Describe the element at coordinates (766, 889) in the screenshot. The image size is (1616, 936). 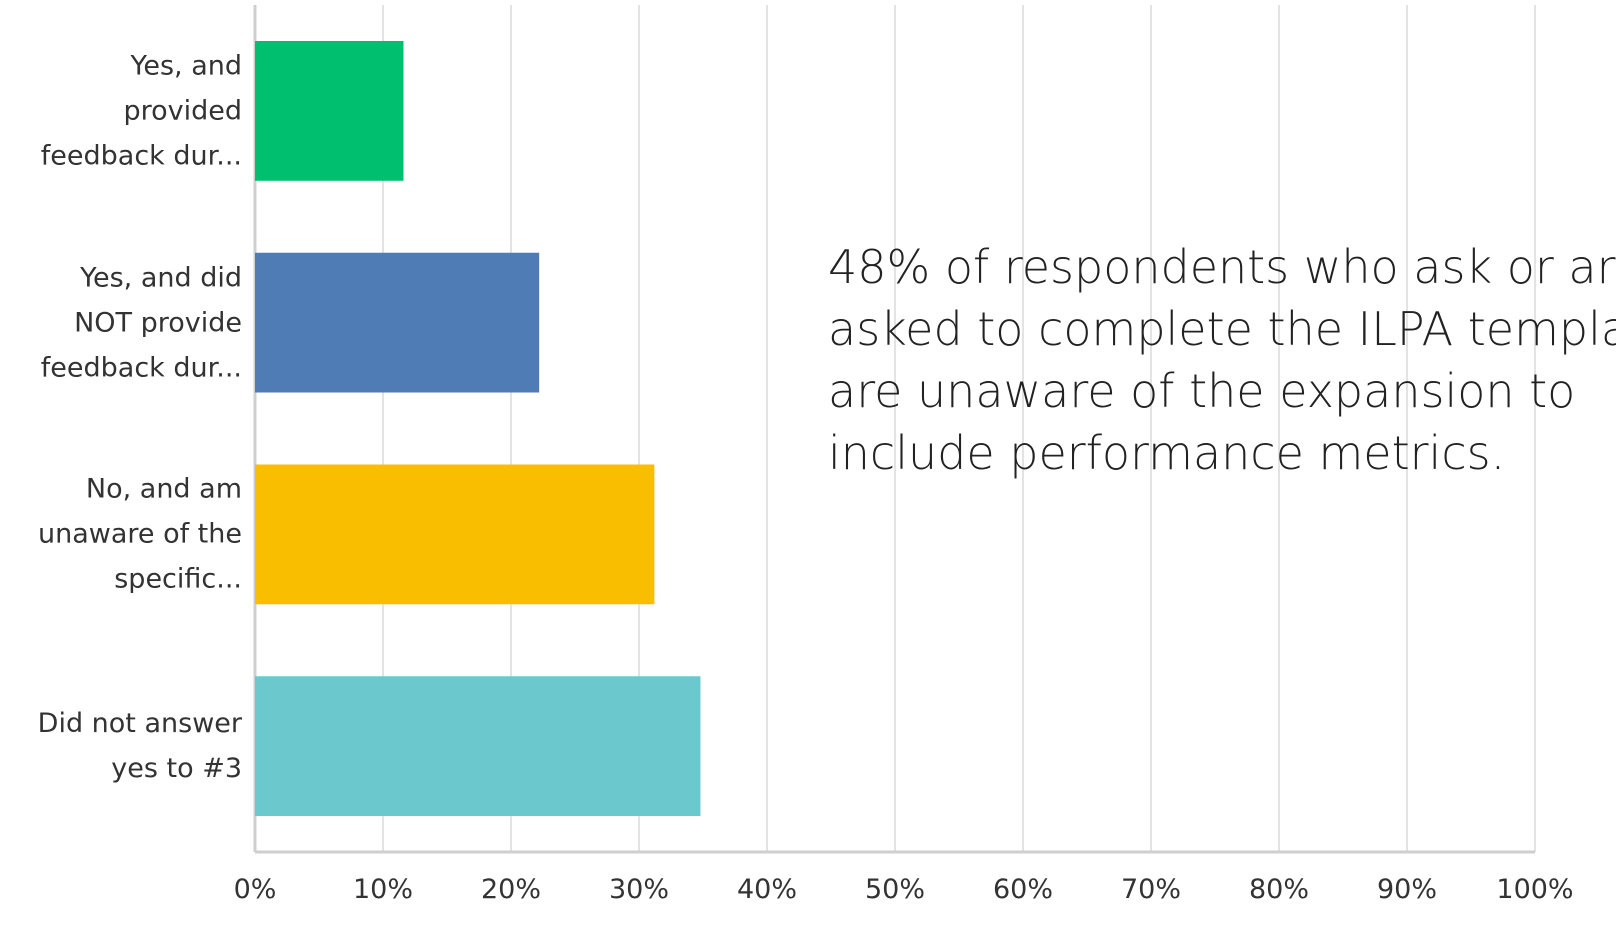
I see `x-tick-label: 40%` at that location.